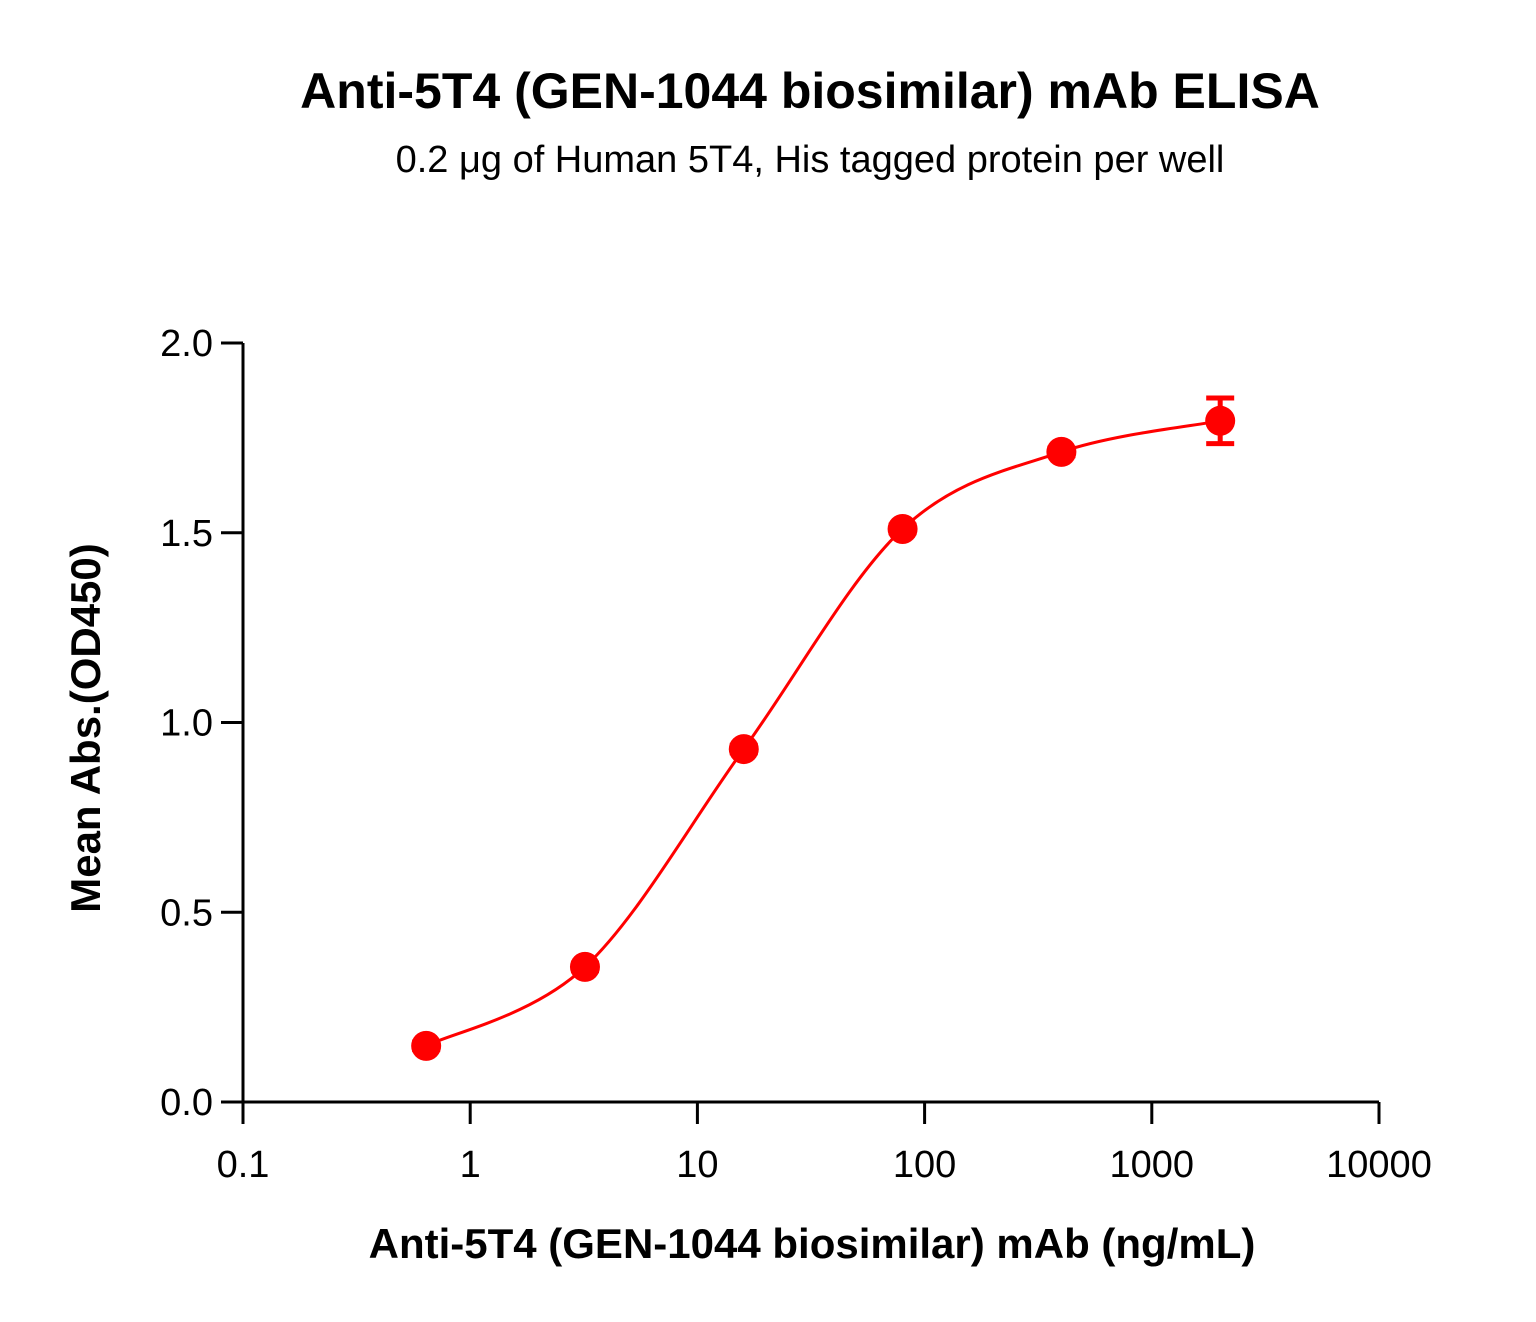  What do you see at coordinates (1152, 1165) in the screenshot?
I see `x-tick-label: 1000` at bounding box center [1152, 1165].